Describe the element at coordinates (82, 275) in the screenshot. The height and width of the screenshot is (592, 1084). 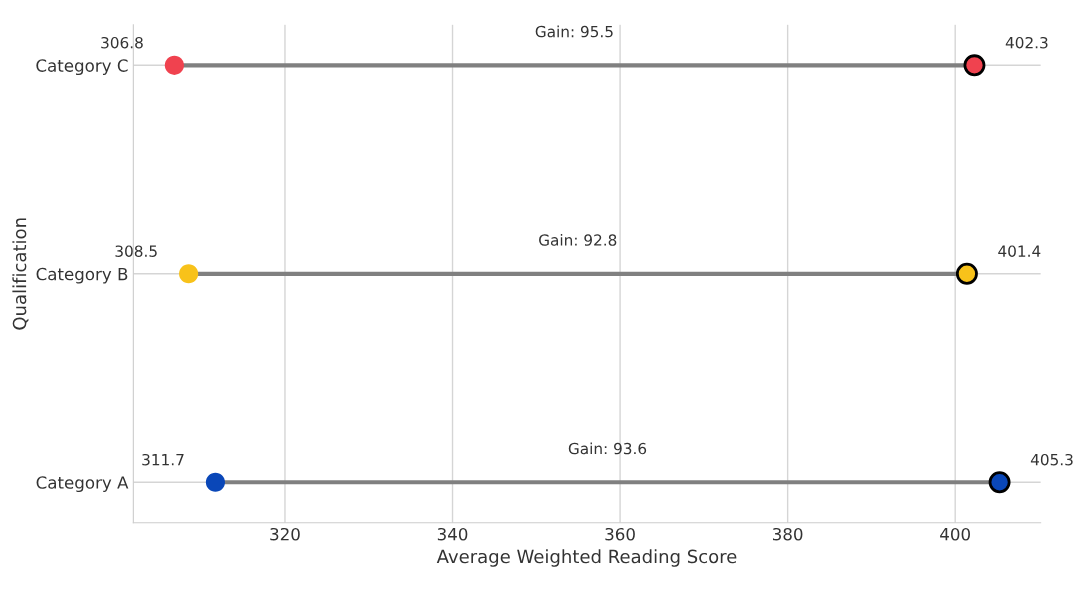
I see `y-tick-label: Category B` at that location.